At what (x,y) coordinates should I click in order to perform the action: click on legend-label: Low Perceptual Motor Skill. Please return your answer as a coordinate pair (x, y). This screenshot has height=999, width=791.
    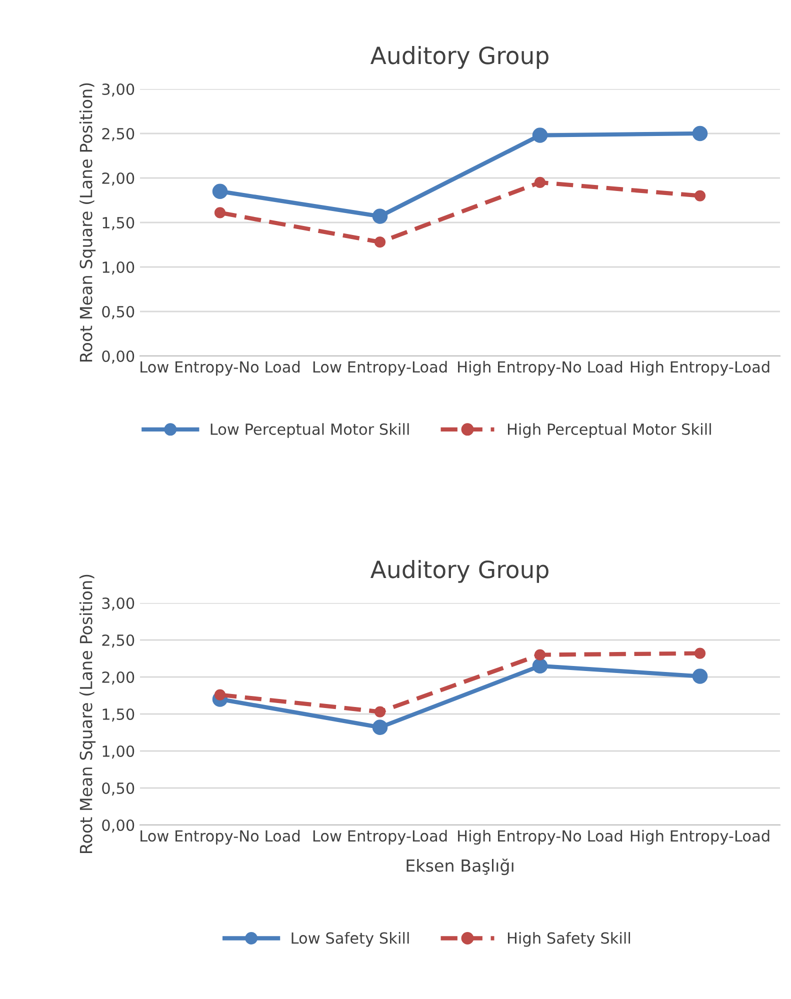
    Looking at the image, I should click on (309, 430).